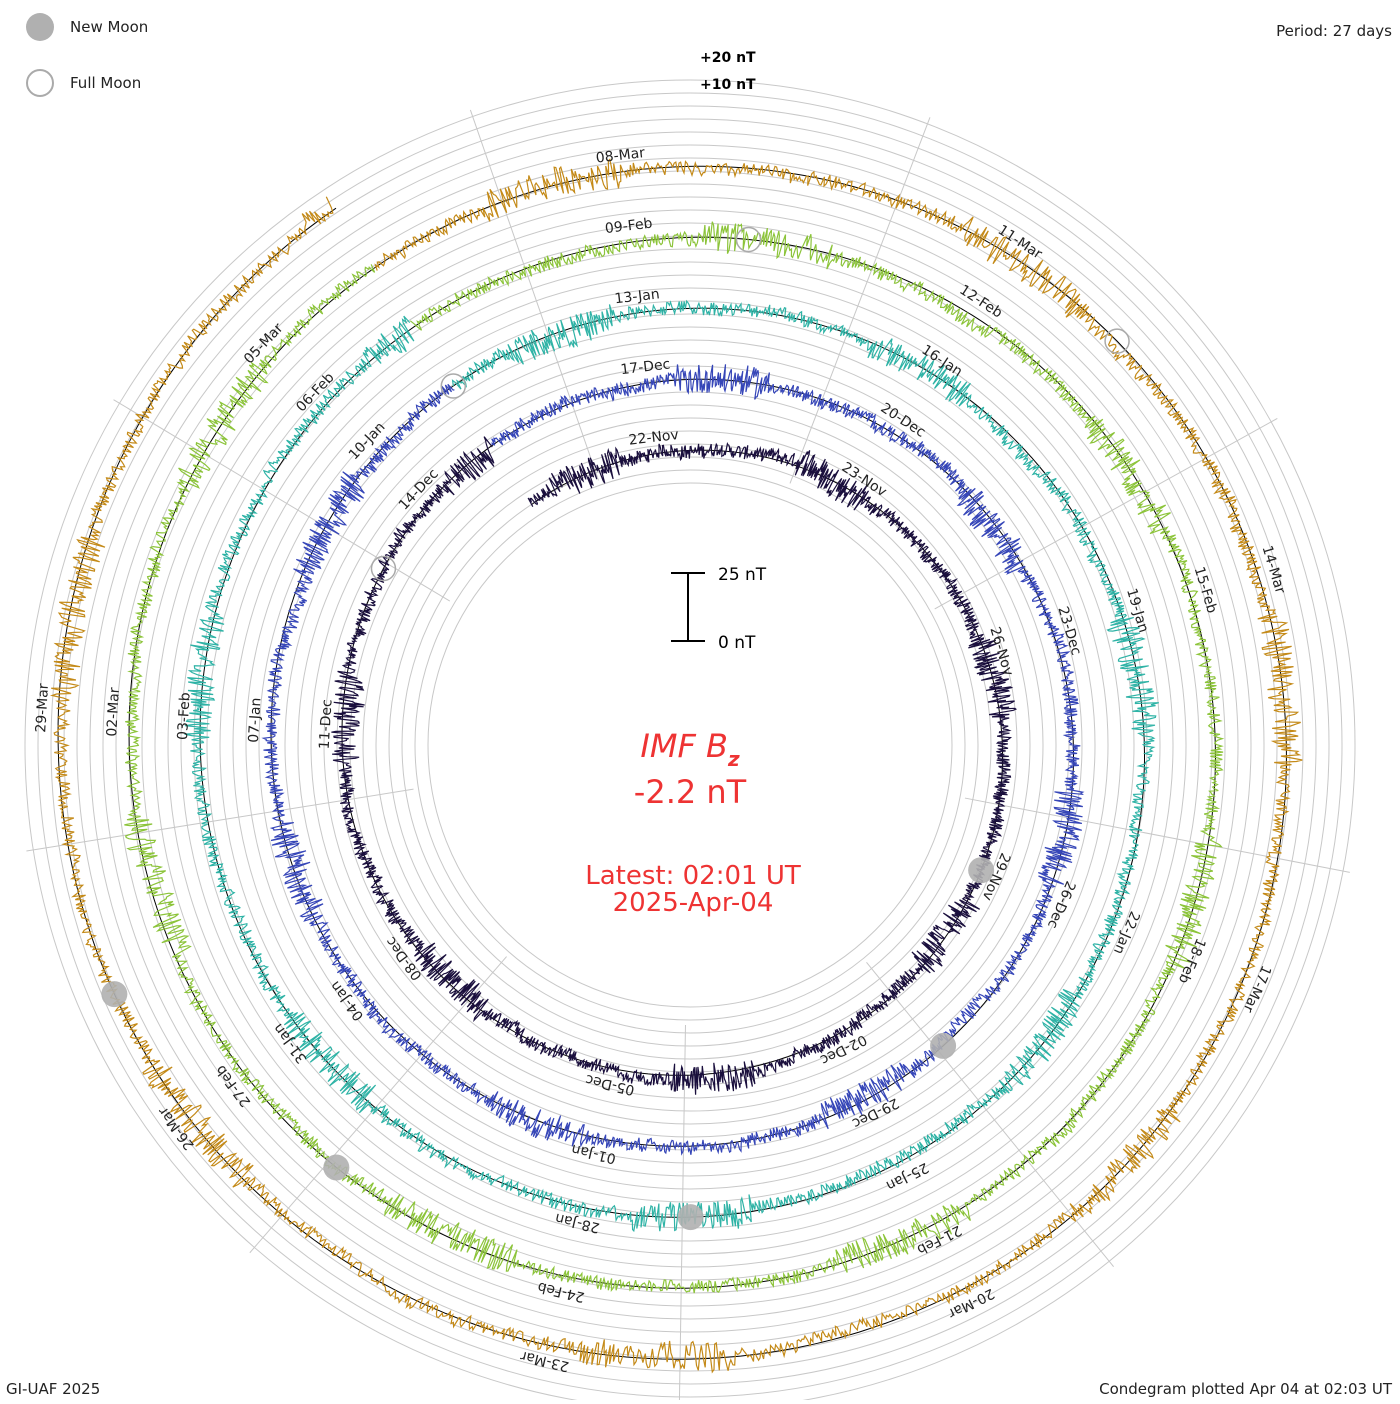 Image resolution: width=1400 pixels, height=1404 pixels. Describe the element at coordinates (1334, 31) in the screenshot. I see `period-label: Period: 27 days` at that location.